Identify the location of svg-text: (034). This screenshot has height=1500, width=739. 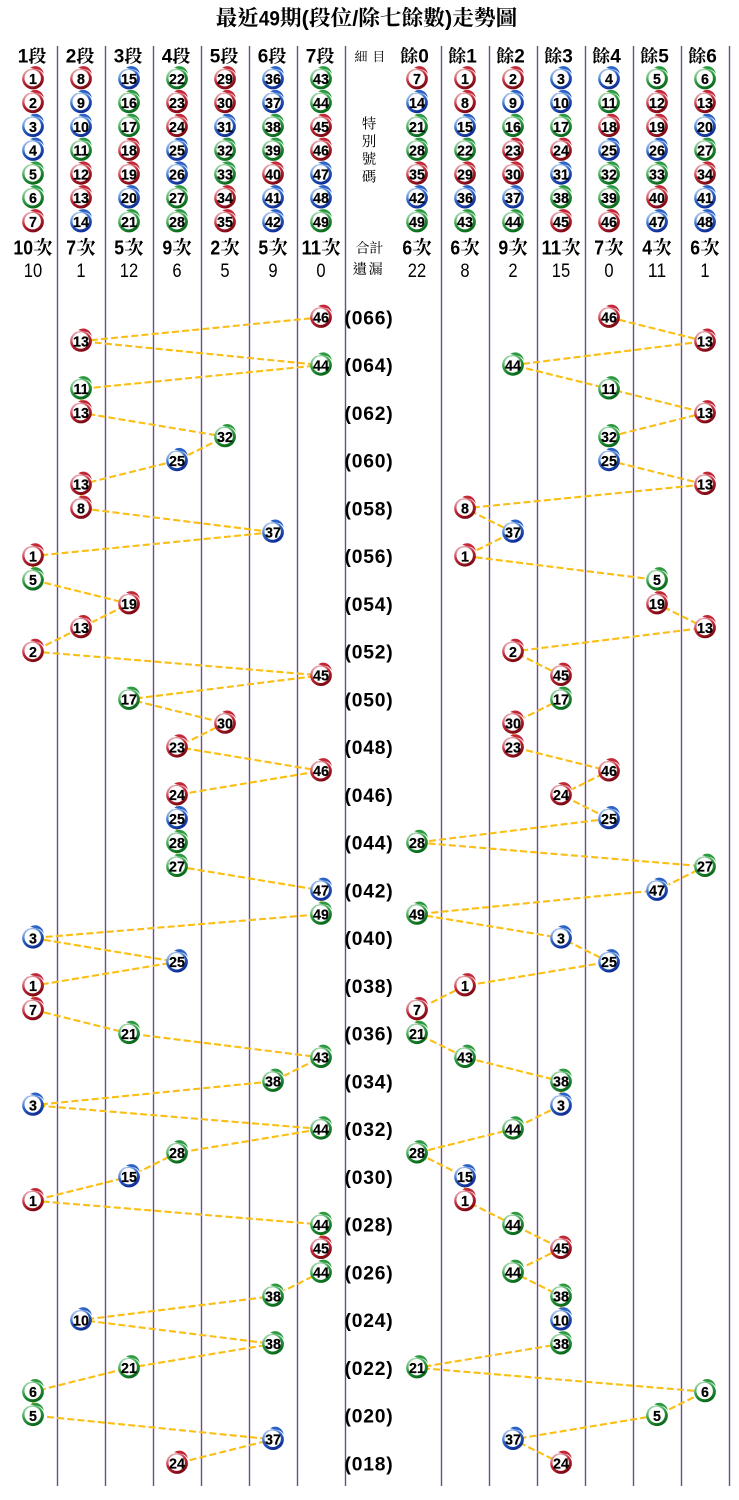
(368, 1082).